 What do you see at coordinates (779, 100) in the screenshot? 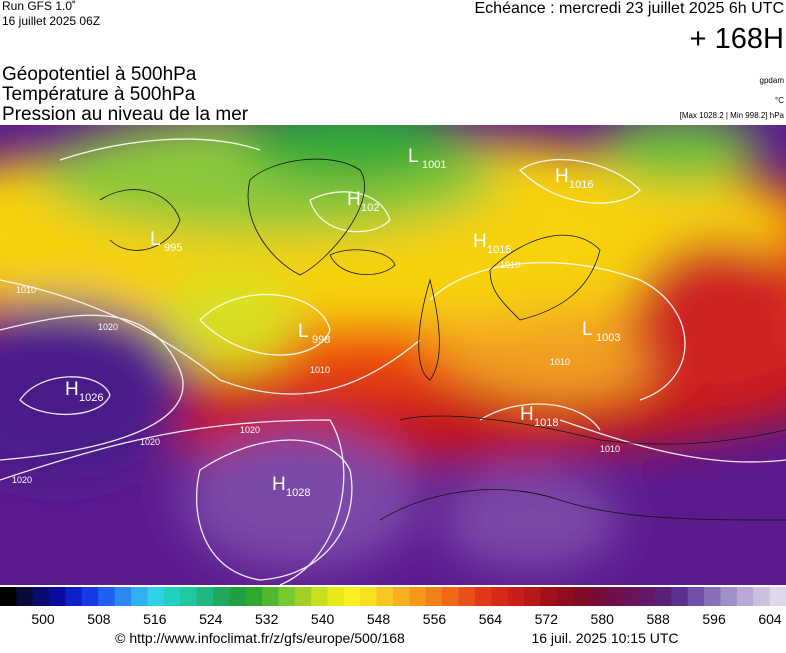
I see `unit-label: °C` at bounding box center [779, 100].